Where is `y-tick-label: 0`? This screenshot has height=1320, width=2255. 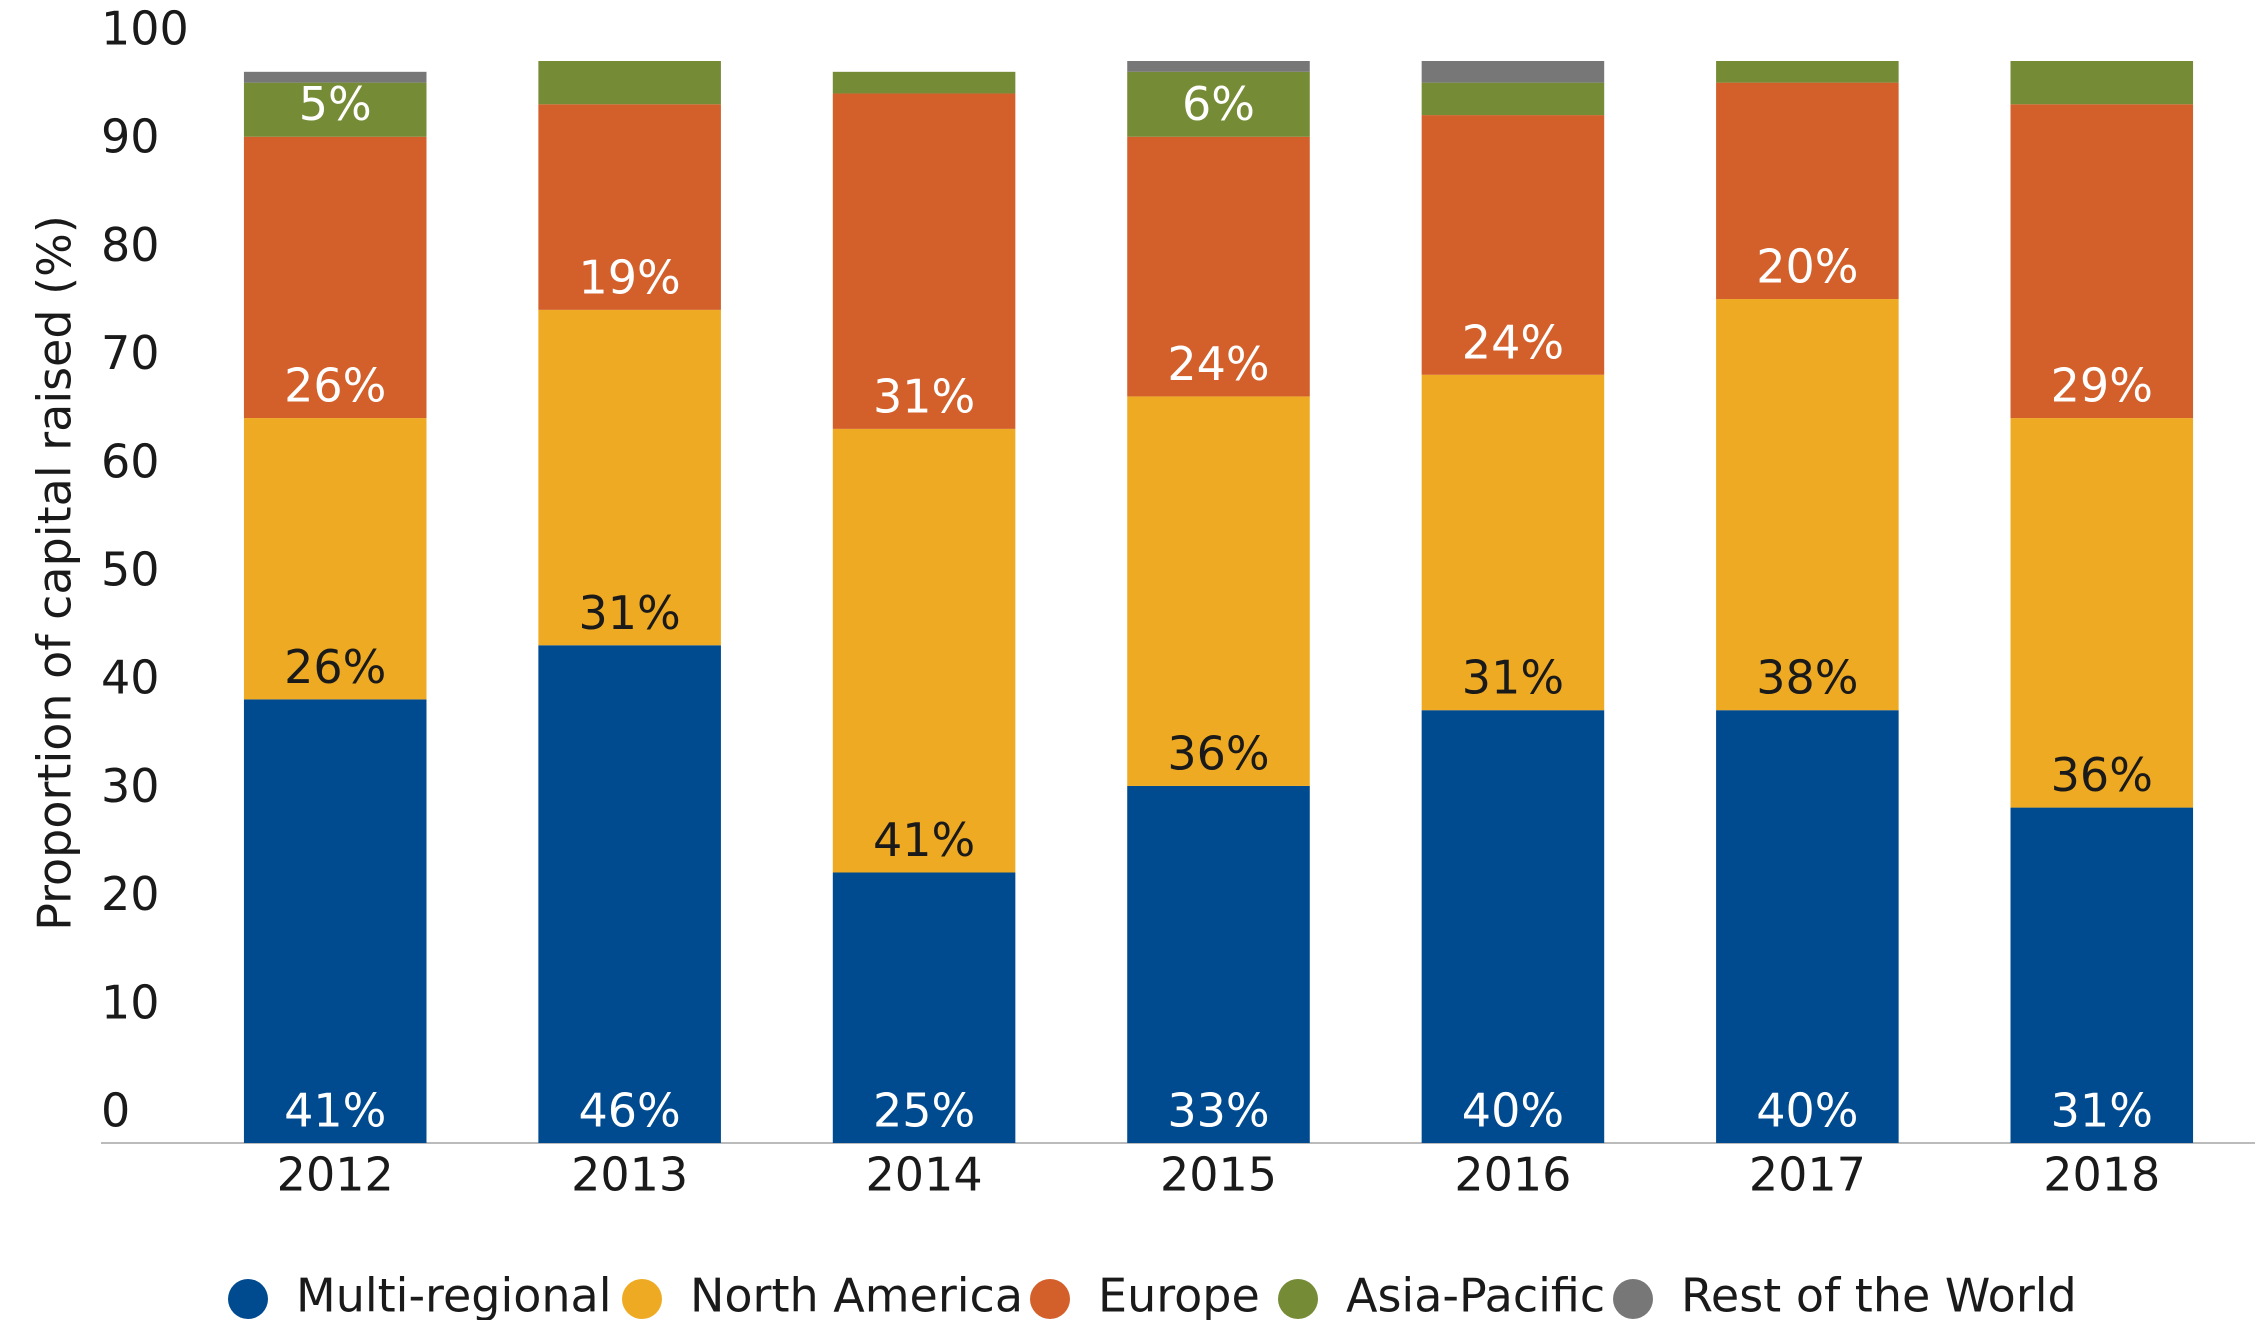
y-tick-label: 0 is located at coordinates (115, 1111).